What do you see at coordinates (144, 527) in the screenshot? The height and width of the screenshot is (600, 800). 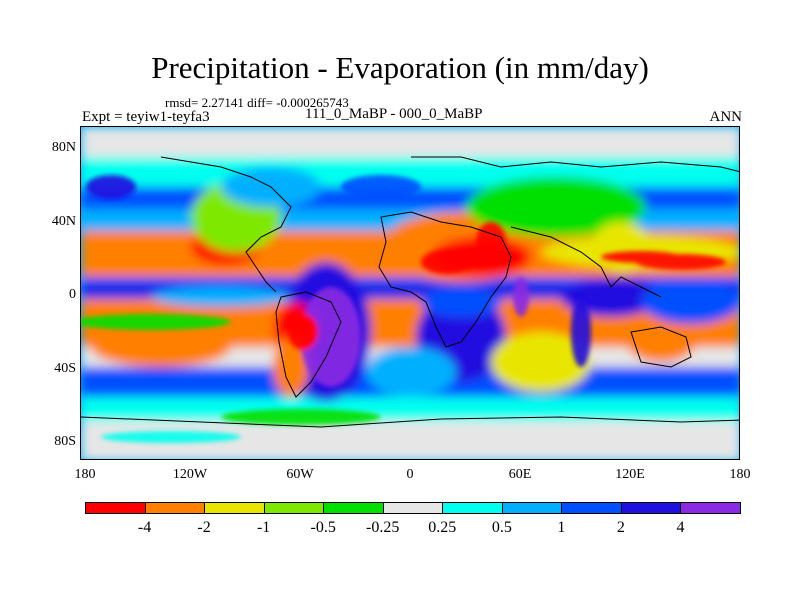 I see `colorbar-label: -4` at bounding box center [144, 527].